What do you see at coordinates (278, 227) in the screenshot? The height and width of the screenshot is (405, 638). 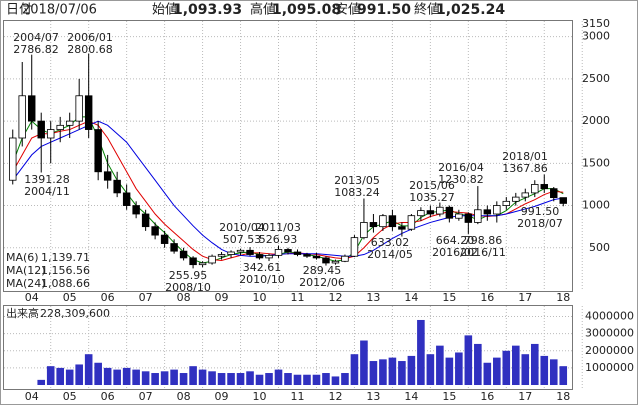 I see `annotation: 2011/03` at bounding box center [278, 227].